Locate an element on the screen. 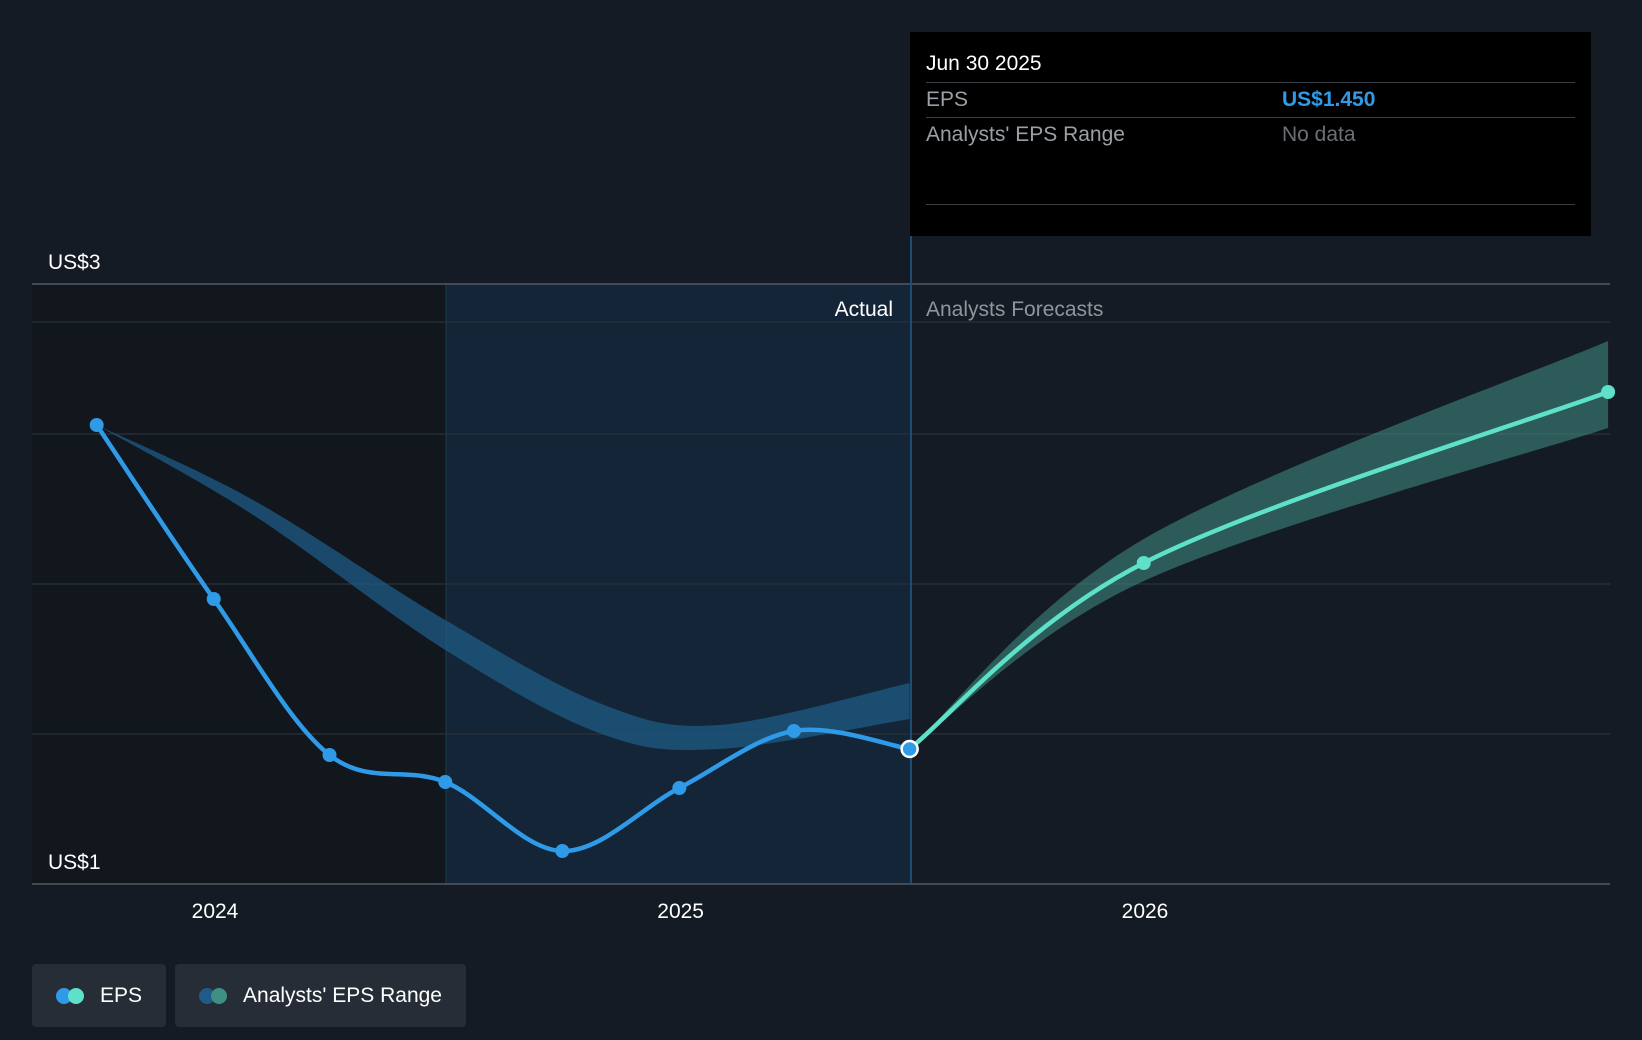  tooltip-eps-label: EPS is located at coordinates (947, 99).